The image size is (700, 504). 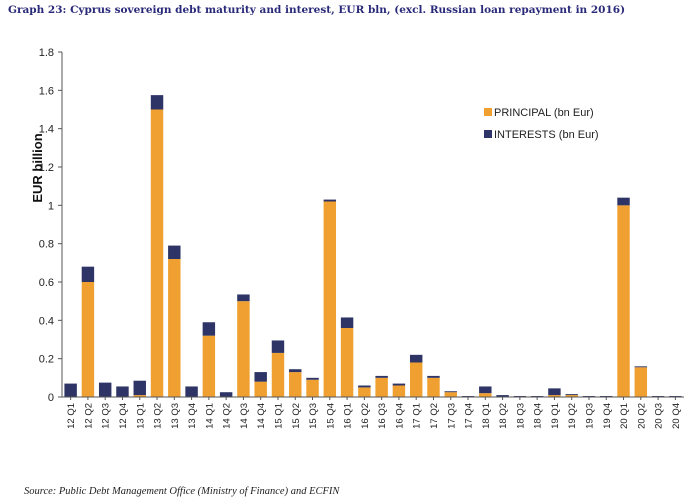 I want to click on y-tick-label: 0.2, so click(x=46, y=360).